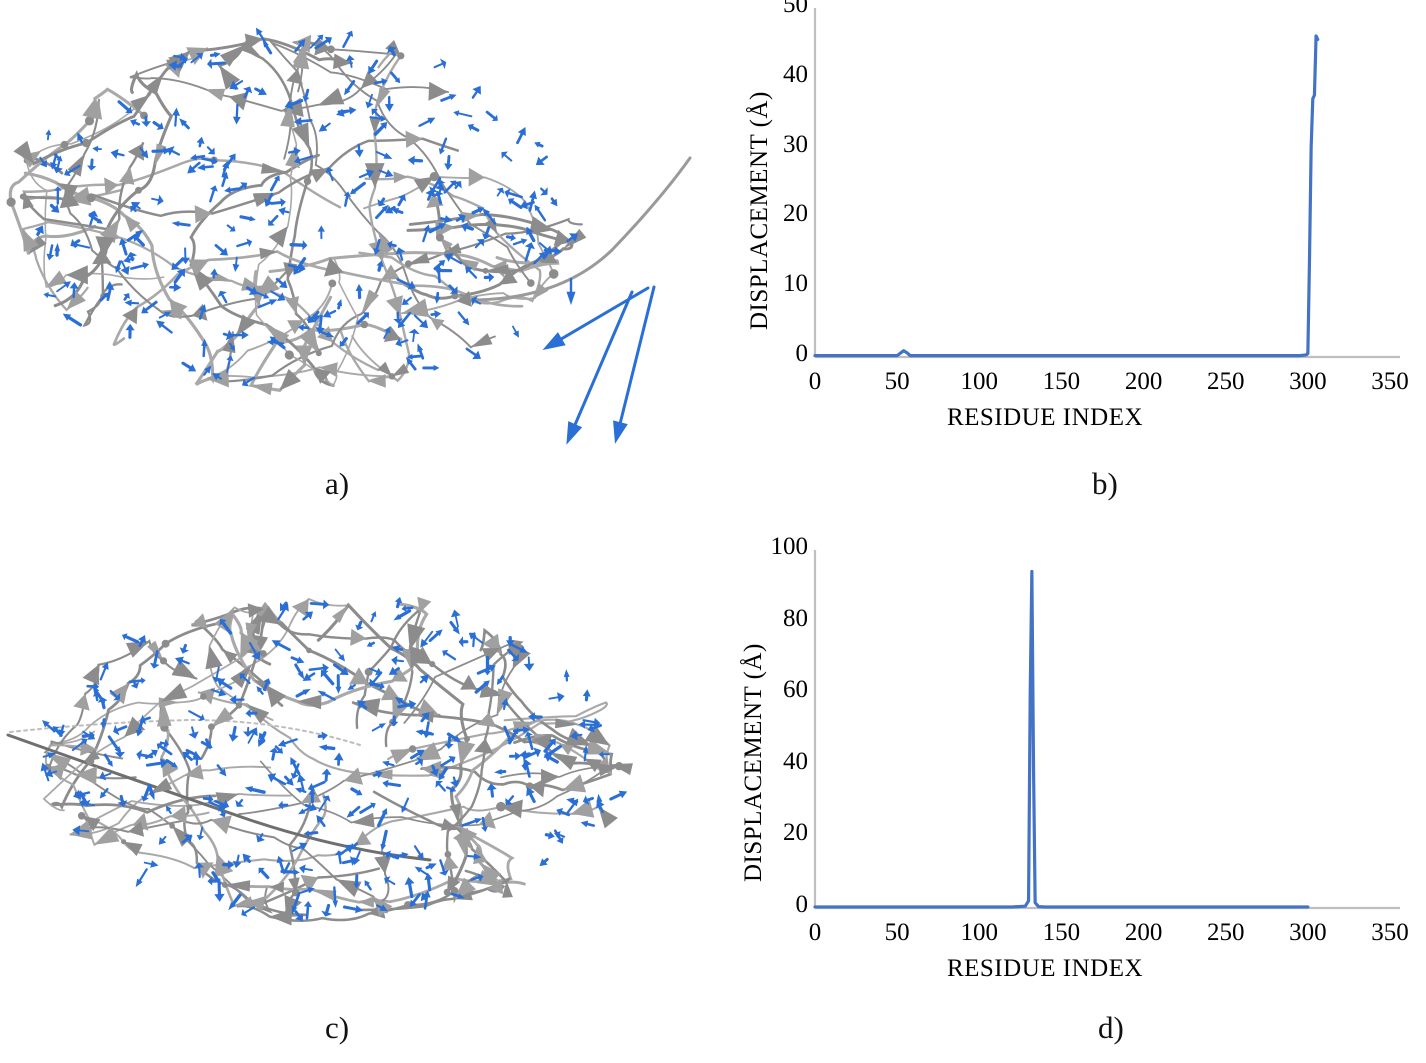 The height and width of the screenshot is (1063, 1426). I want to click on y-tick-50: 50, so click(795, 9).